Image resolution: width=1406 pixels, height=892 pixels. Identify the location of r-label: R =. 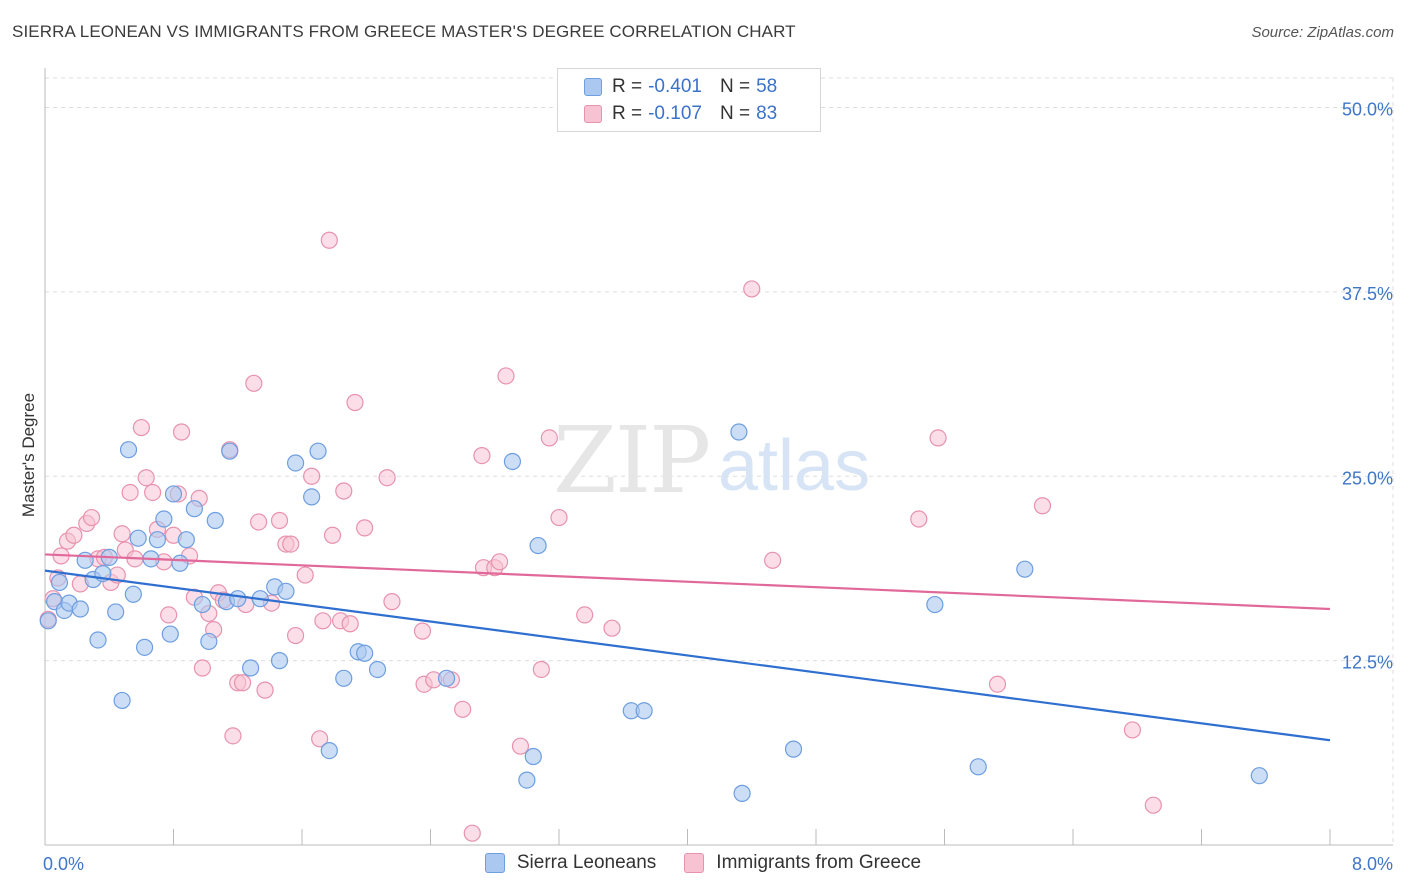
(627, 86).